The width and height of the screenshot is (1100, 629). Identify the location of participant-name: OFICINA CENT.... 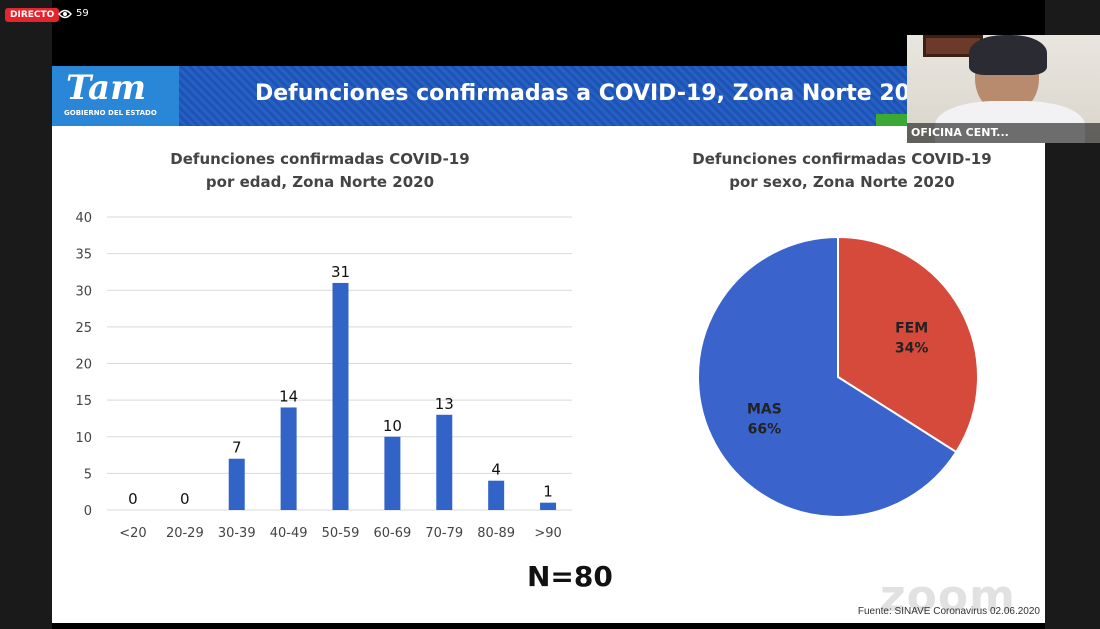
(1003, 133).